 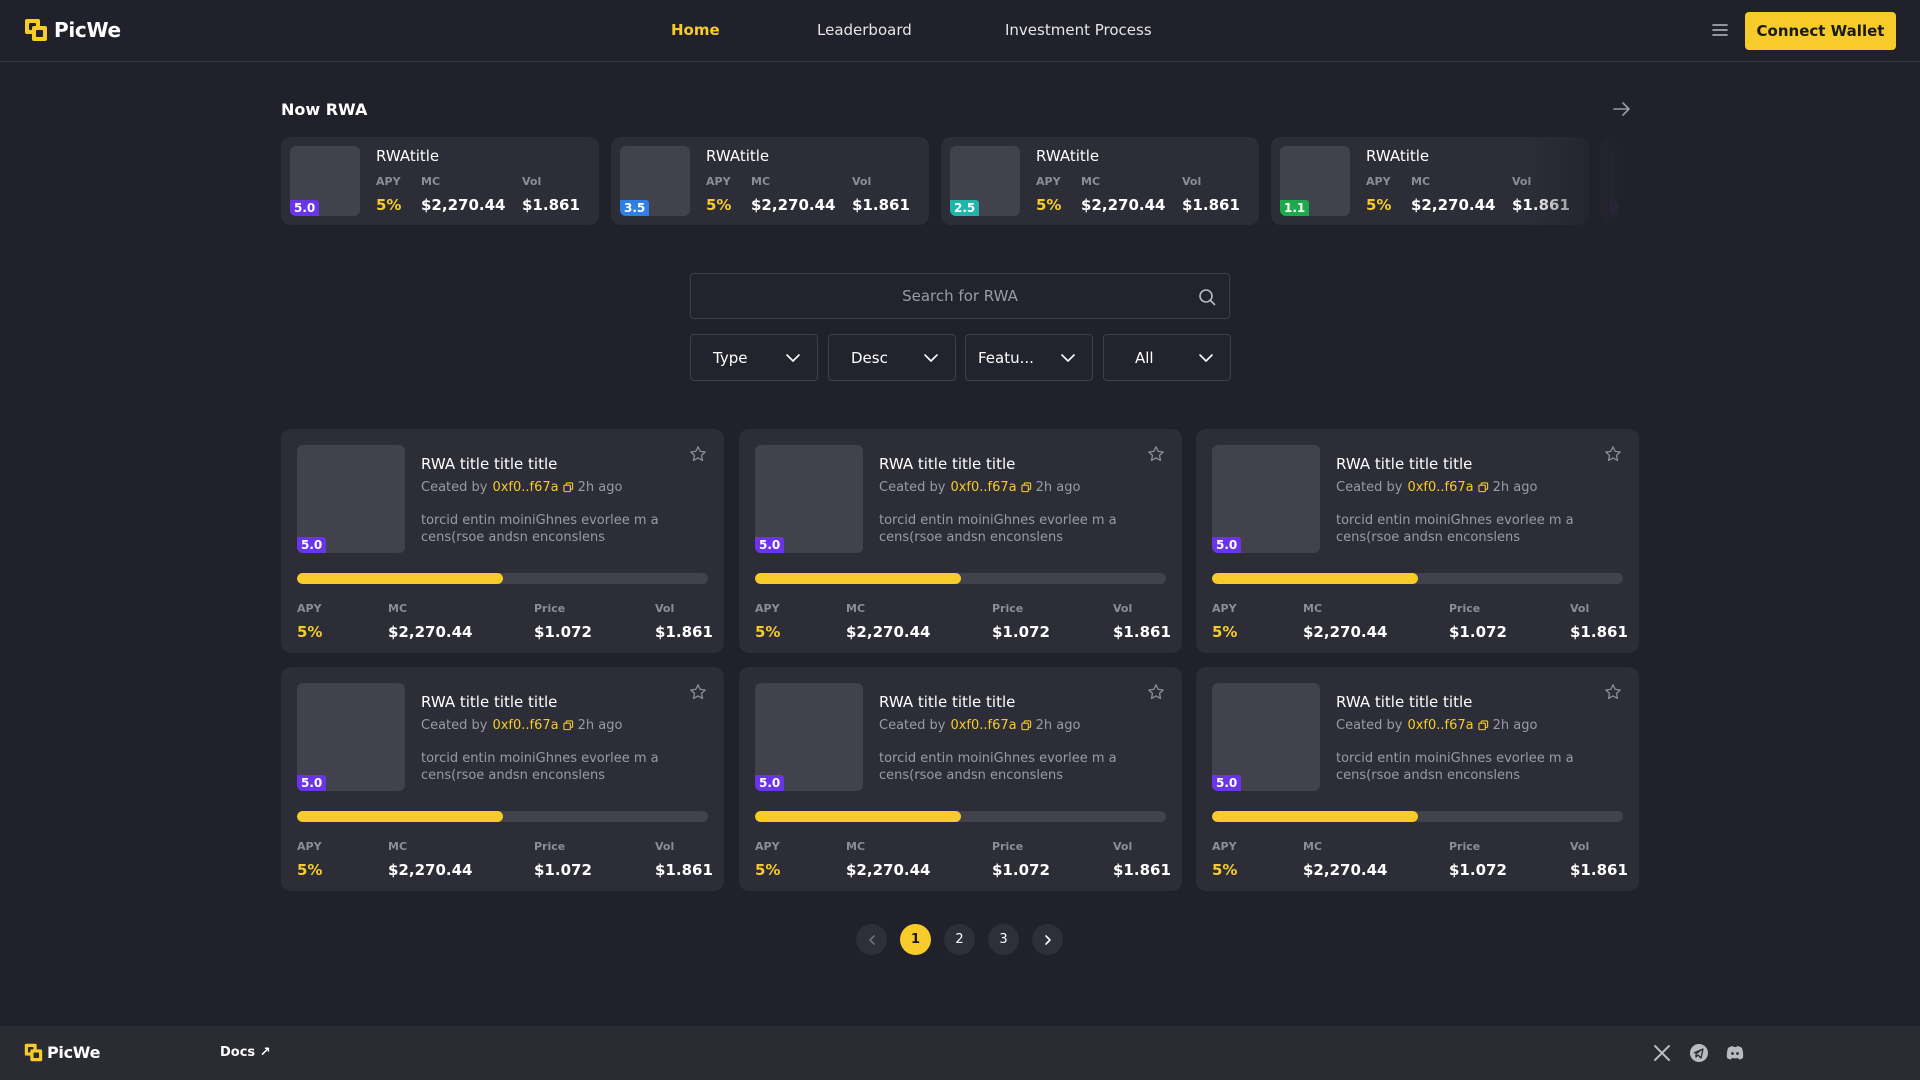 I want to click on price-stat: Price $1.072, so click(x=1478, y=859).